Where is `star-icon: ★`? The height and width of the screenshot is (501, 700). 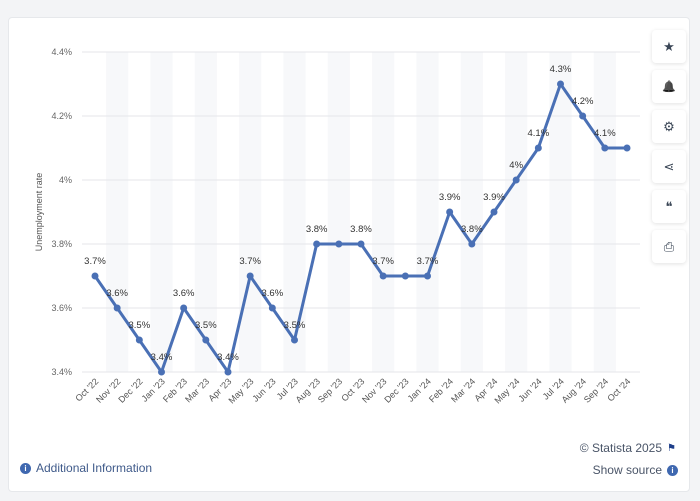 star-icon: ★ is located at coordinates (669, 46).